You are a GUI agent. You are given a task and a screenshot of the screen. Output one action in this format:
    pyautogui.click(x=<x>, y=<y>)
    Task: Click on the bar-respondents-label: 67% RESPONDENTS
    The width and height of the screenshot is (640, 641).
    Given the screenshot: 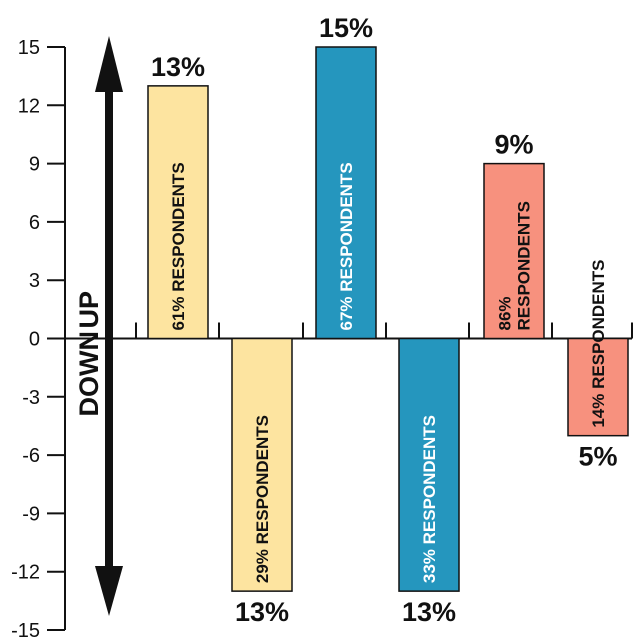 What is the action you would take?
    pyautogui.click(x=346, y=246)
    